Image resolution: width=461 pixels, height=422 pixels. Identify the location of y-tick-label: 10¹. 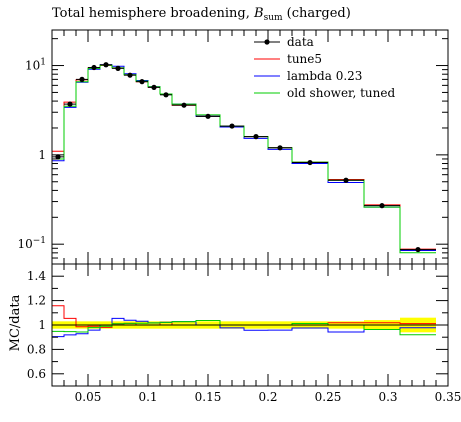
(35, 65).